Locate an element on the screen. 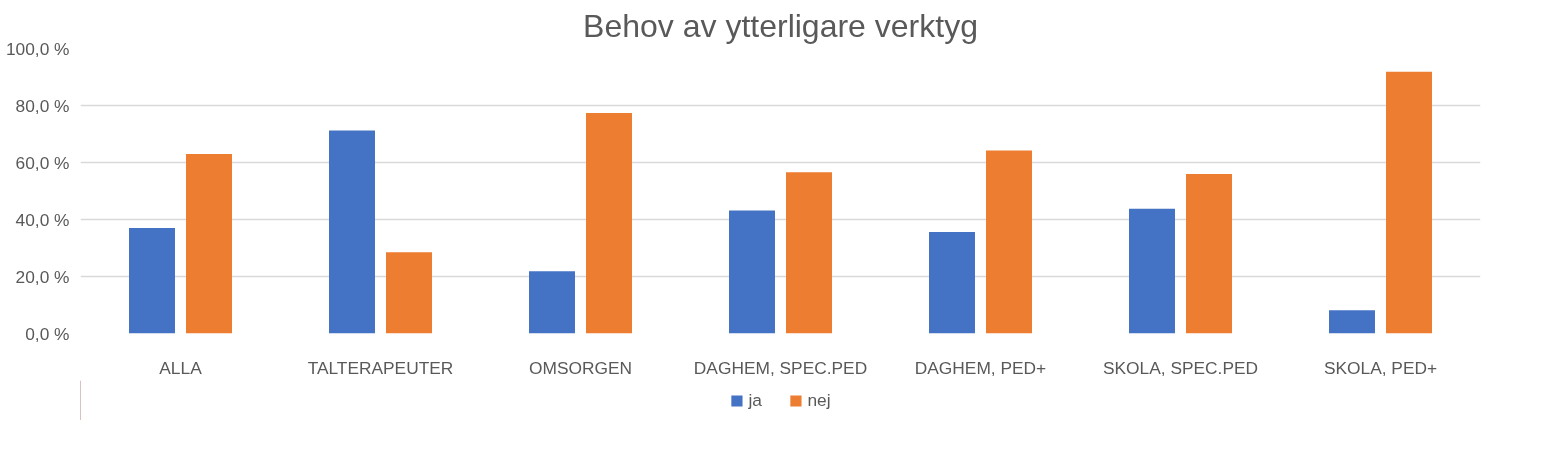 This screenshot has height=461, width=1558. legend-label: nej is located at coordinates (819, 400).